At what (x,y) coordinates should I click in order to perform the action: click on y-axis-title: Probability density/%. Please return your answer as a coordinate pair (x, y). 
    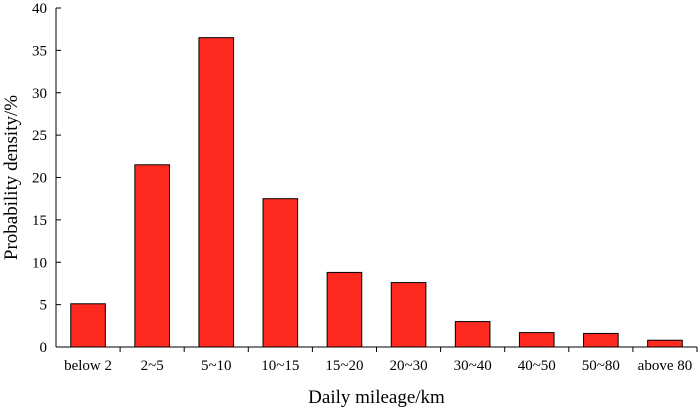
    Looking at the image, I should click on (11, 177).